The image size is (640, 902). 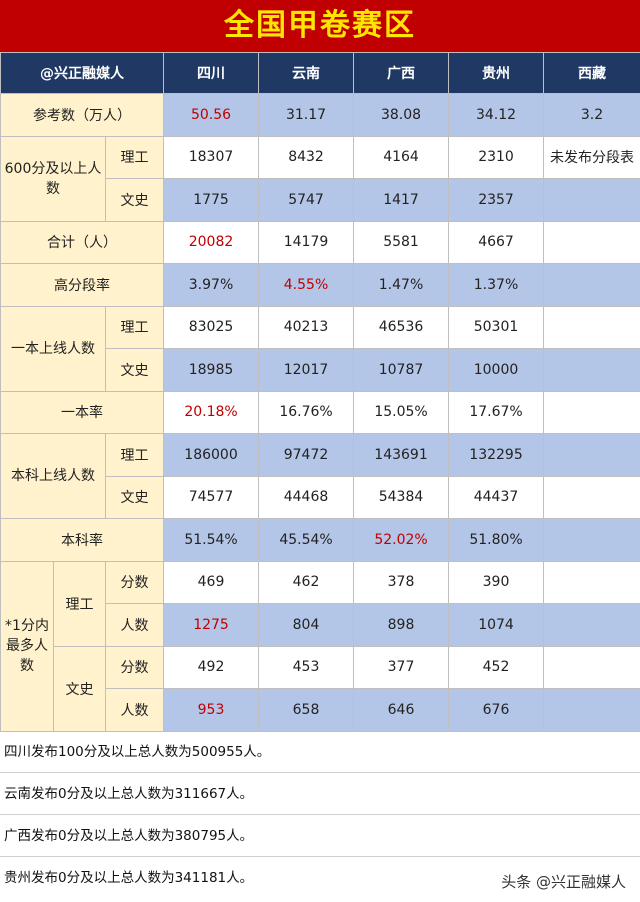 What do you see at coordinates (306, 285) in the screenshot?
I see `cell: 4.55%` at bounding box center [306, 285].